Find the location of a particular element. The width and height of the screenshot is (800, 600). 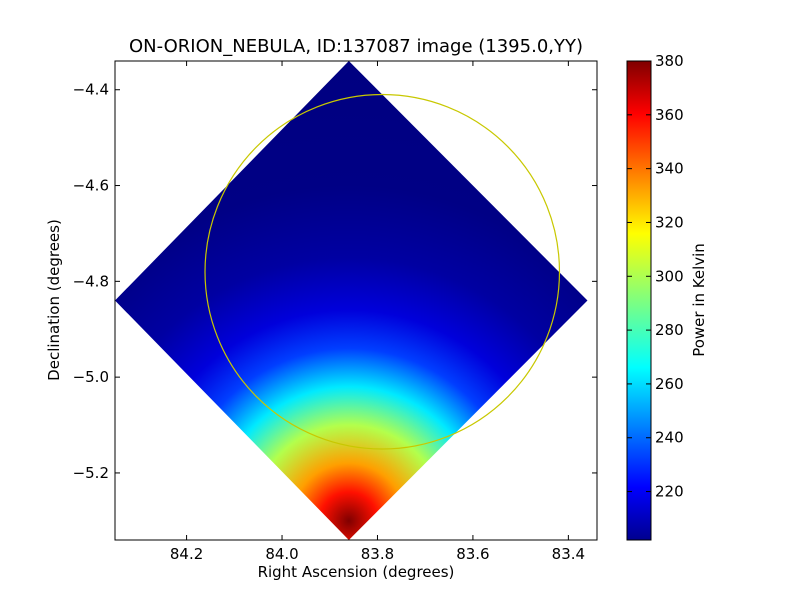

colorbar-tick-label: 240 is located at coordinates (669, 438).